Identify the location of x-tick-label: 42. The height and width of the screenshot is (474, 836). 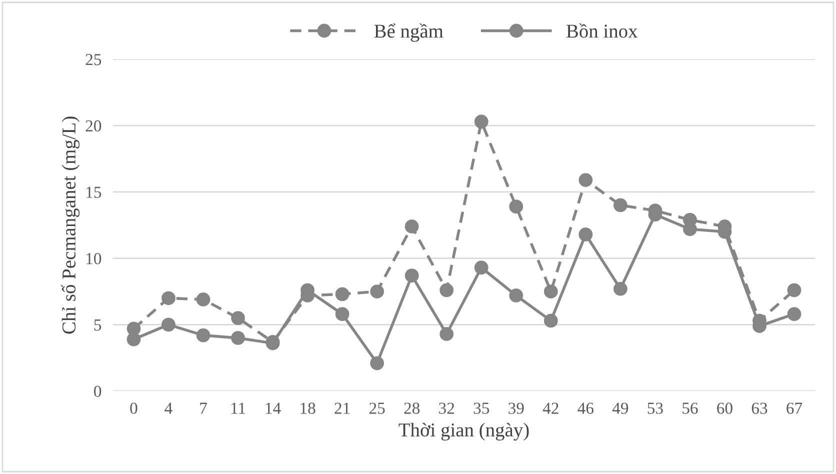
(550, 408).